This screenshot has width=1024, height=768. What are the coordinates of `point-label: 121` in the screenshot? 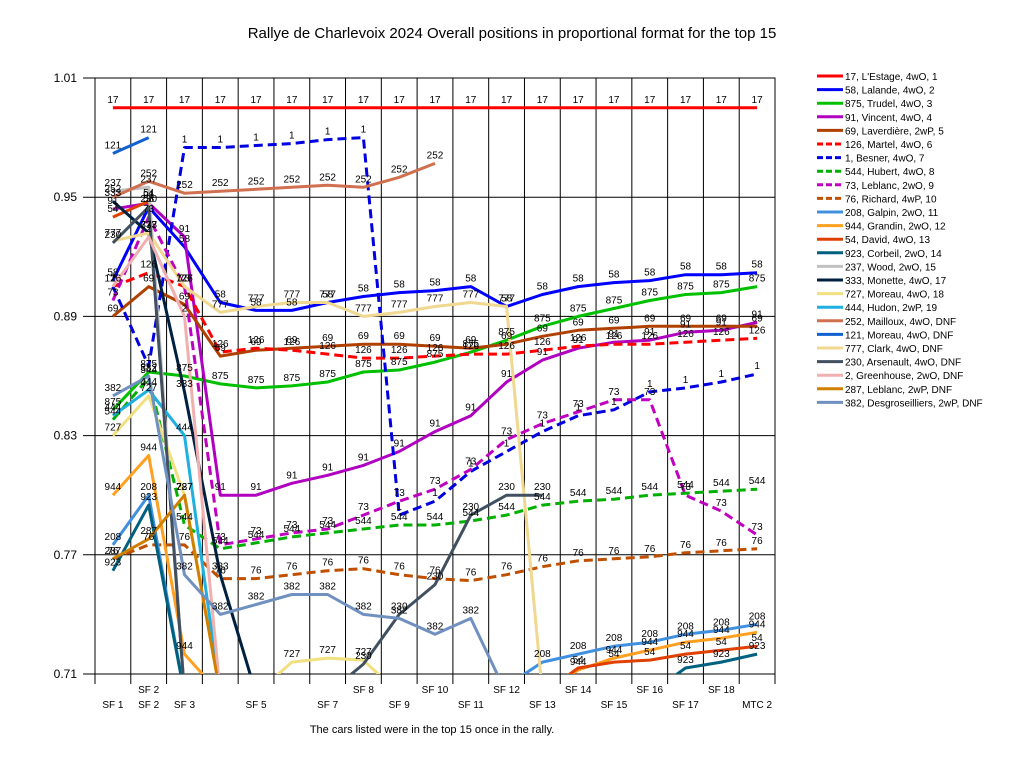 It's located at (148, 130).